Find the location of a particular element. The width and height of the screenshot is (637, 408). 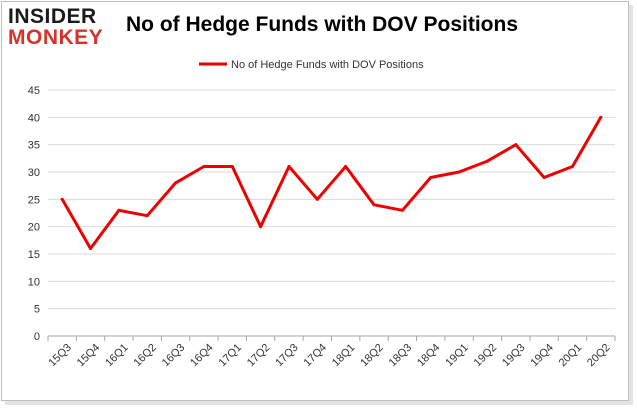

y-tick-label: 25 is located at coordinates (34, 200).